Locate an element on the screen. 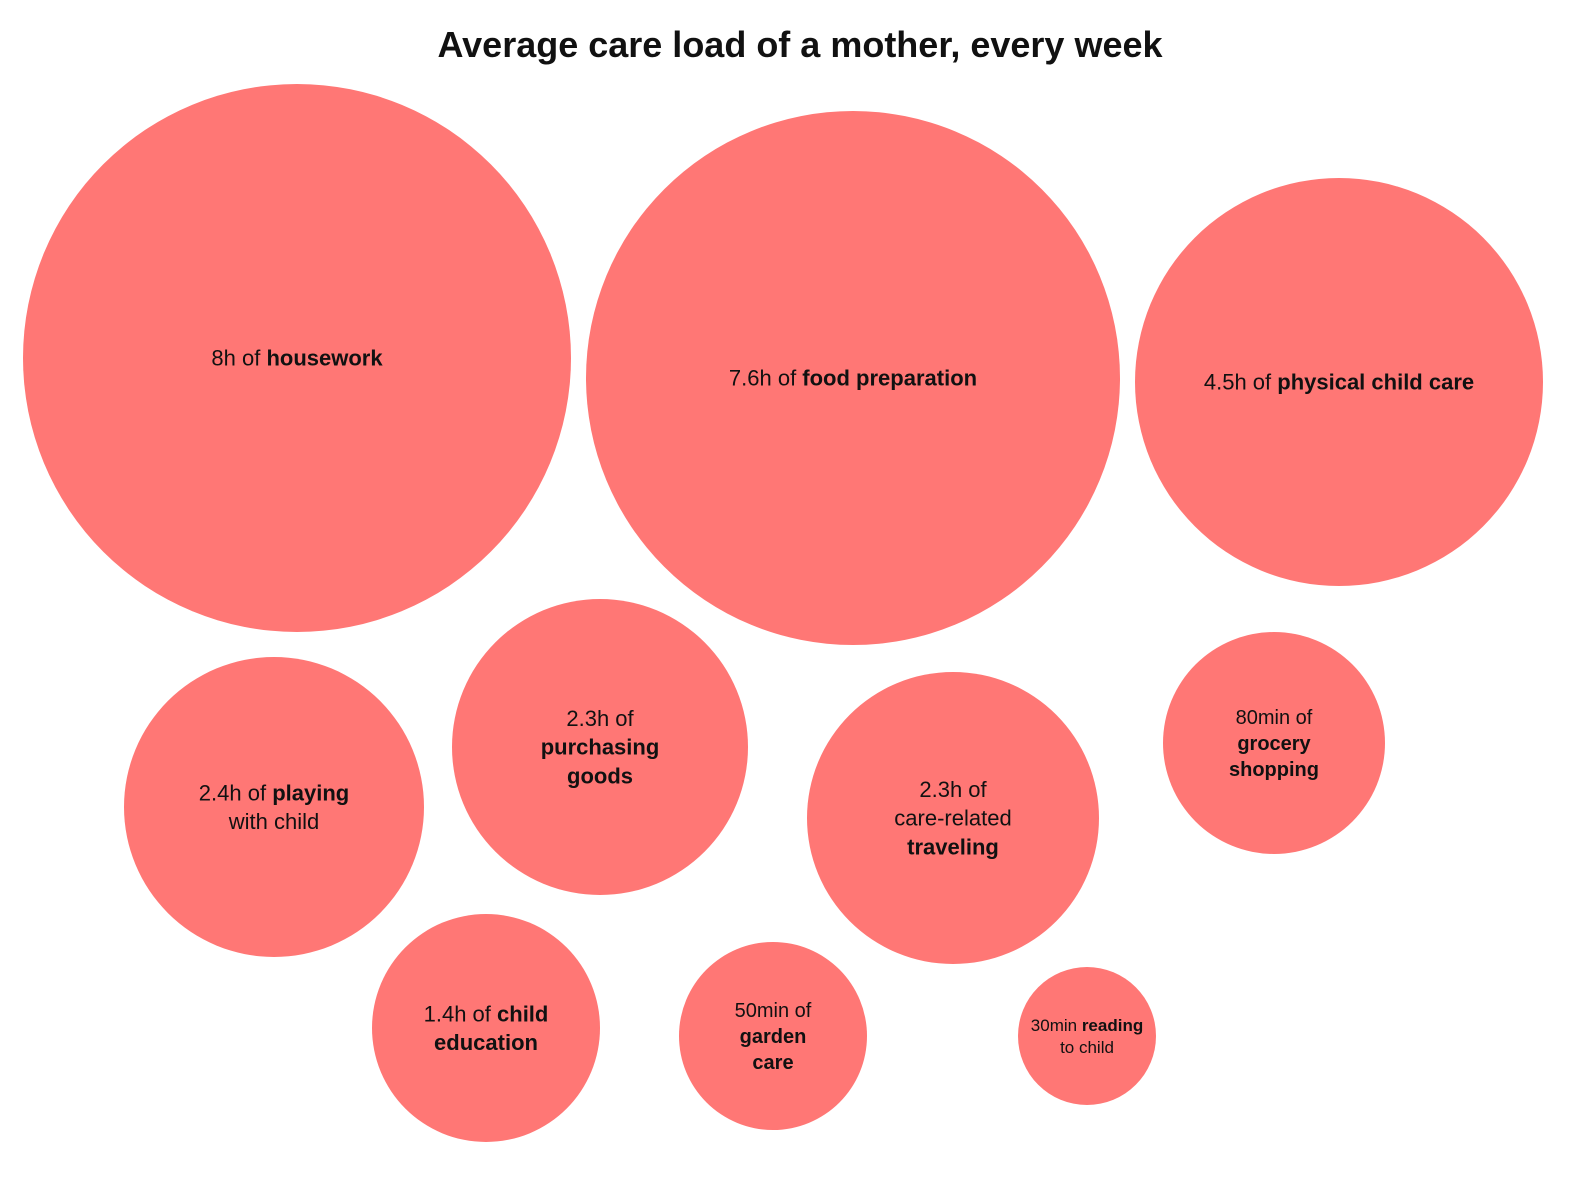 The image size is (1577, 1182). bubble-label-physical-child-care: 4.5h of physical child care is located at coordinates (1339, 382).